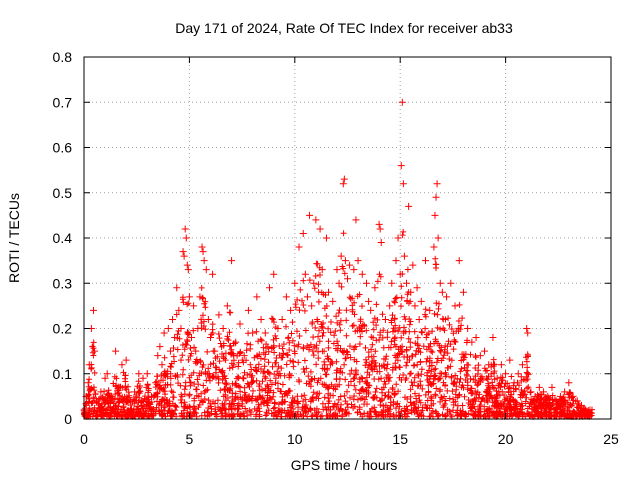 The height and width of the screenshot is (480, 640). What do you see at coordinates (63, 238) in the screenshot?
I see `y-tick-label: 0.4` at bounding box center [63, 238].